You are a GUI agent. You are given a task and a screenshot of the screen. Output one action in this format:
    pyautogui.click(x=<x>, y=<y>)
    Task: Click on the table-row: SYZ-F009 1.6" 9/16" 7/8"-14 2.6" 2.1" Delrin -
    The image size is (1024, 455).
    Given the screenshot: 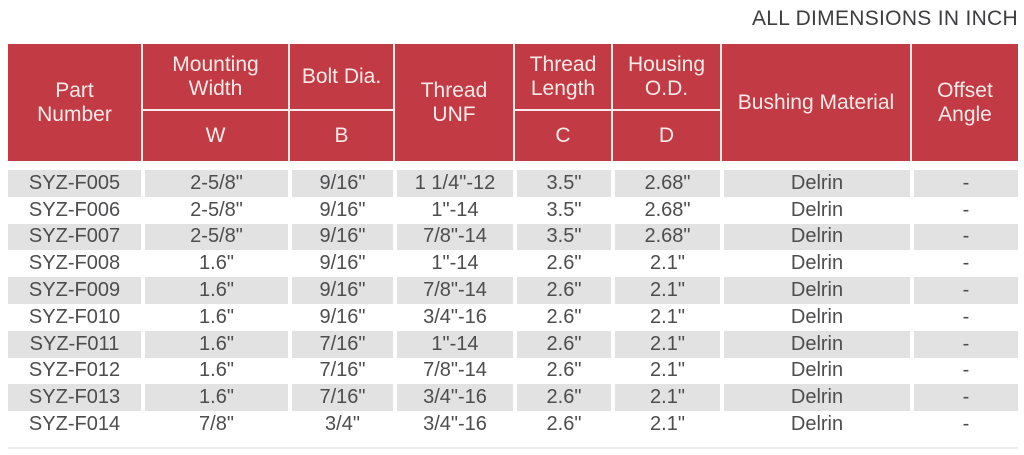 What is the action you would take?
    pyautogui.click(x=513, y=290)
    